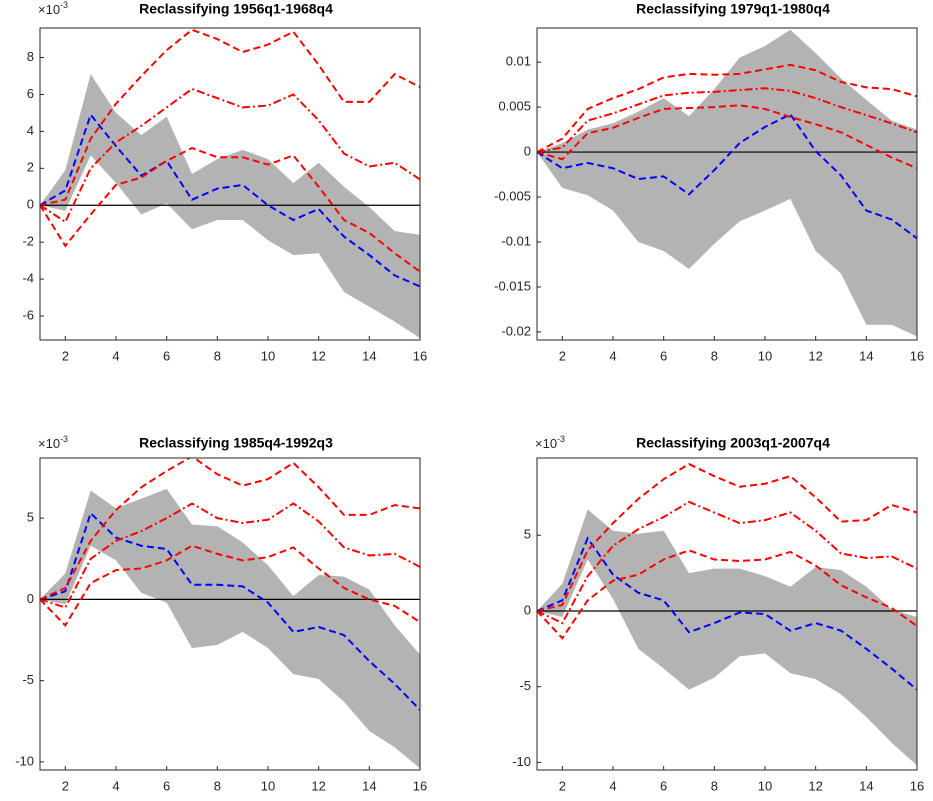 Image resolution: width=933 pixels, height=801 pixels. What do you see at coordinates (30, 167) in the screenshot?
I see `y-tick-label: 2` at bounding box center [30, 167].